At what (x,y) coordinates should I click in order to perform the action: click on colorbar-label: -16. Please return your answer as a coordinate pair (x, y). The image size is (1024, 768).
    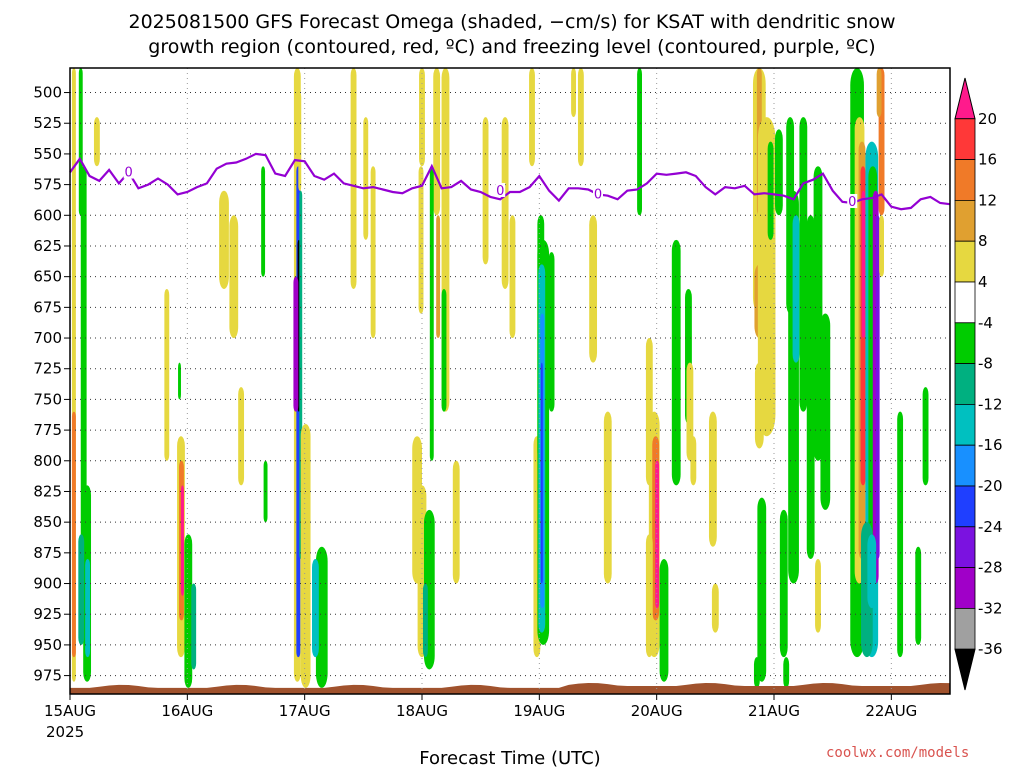
    Looking at the image, I should click on (990, 445).